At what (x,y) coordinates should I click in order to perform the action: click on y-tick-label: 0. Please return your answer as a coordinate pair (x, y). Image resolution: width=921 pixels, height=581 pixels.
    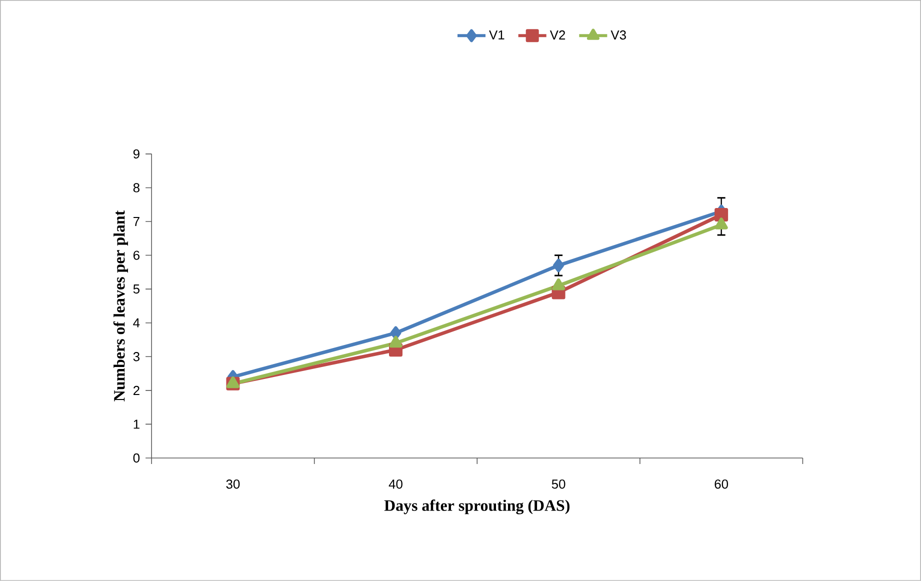
    Looking at the image, I should click on (136, 458).